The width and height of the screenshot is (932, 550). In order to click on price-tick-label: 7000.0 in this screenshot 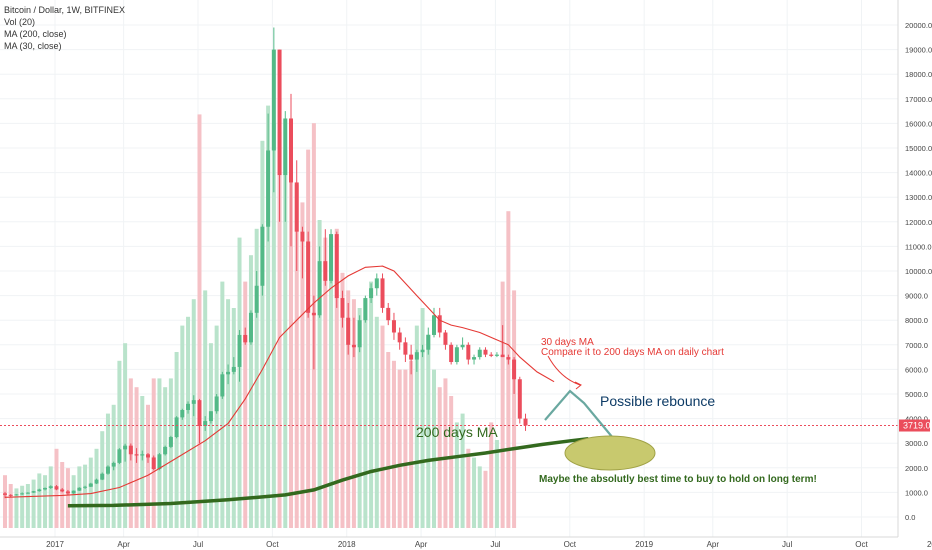, I will do `click(916, 345)`.